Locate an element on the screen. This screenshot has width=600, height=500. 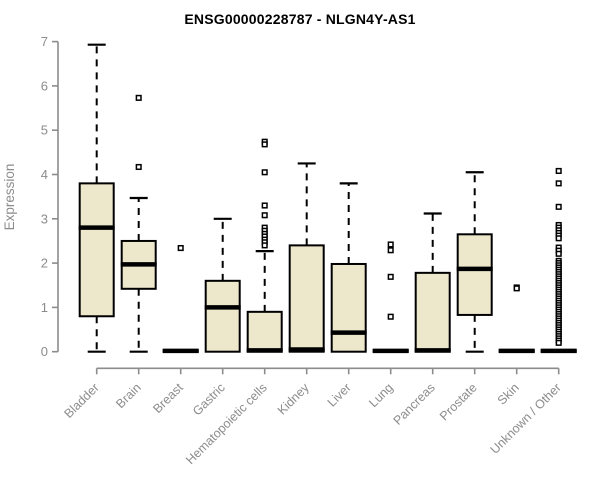
x-category-label: Breast is located at coordinates (168, 398).